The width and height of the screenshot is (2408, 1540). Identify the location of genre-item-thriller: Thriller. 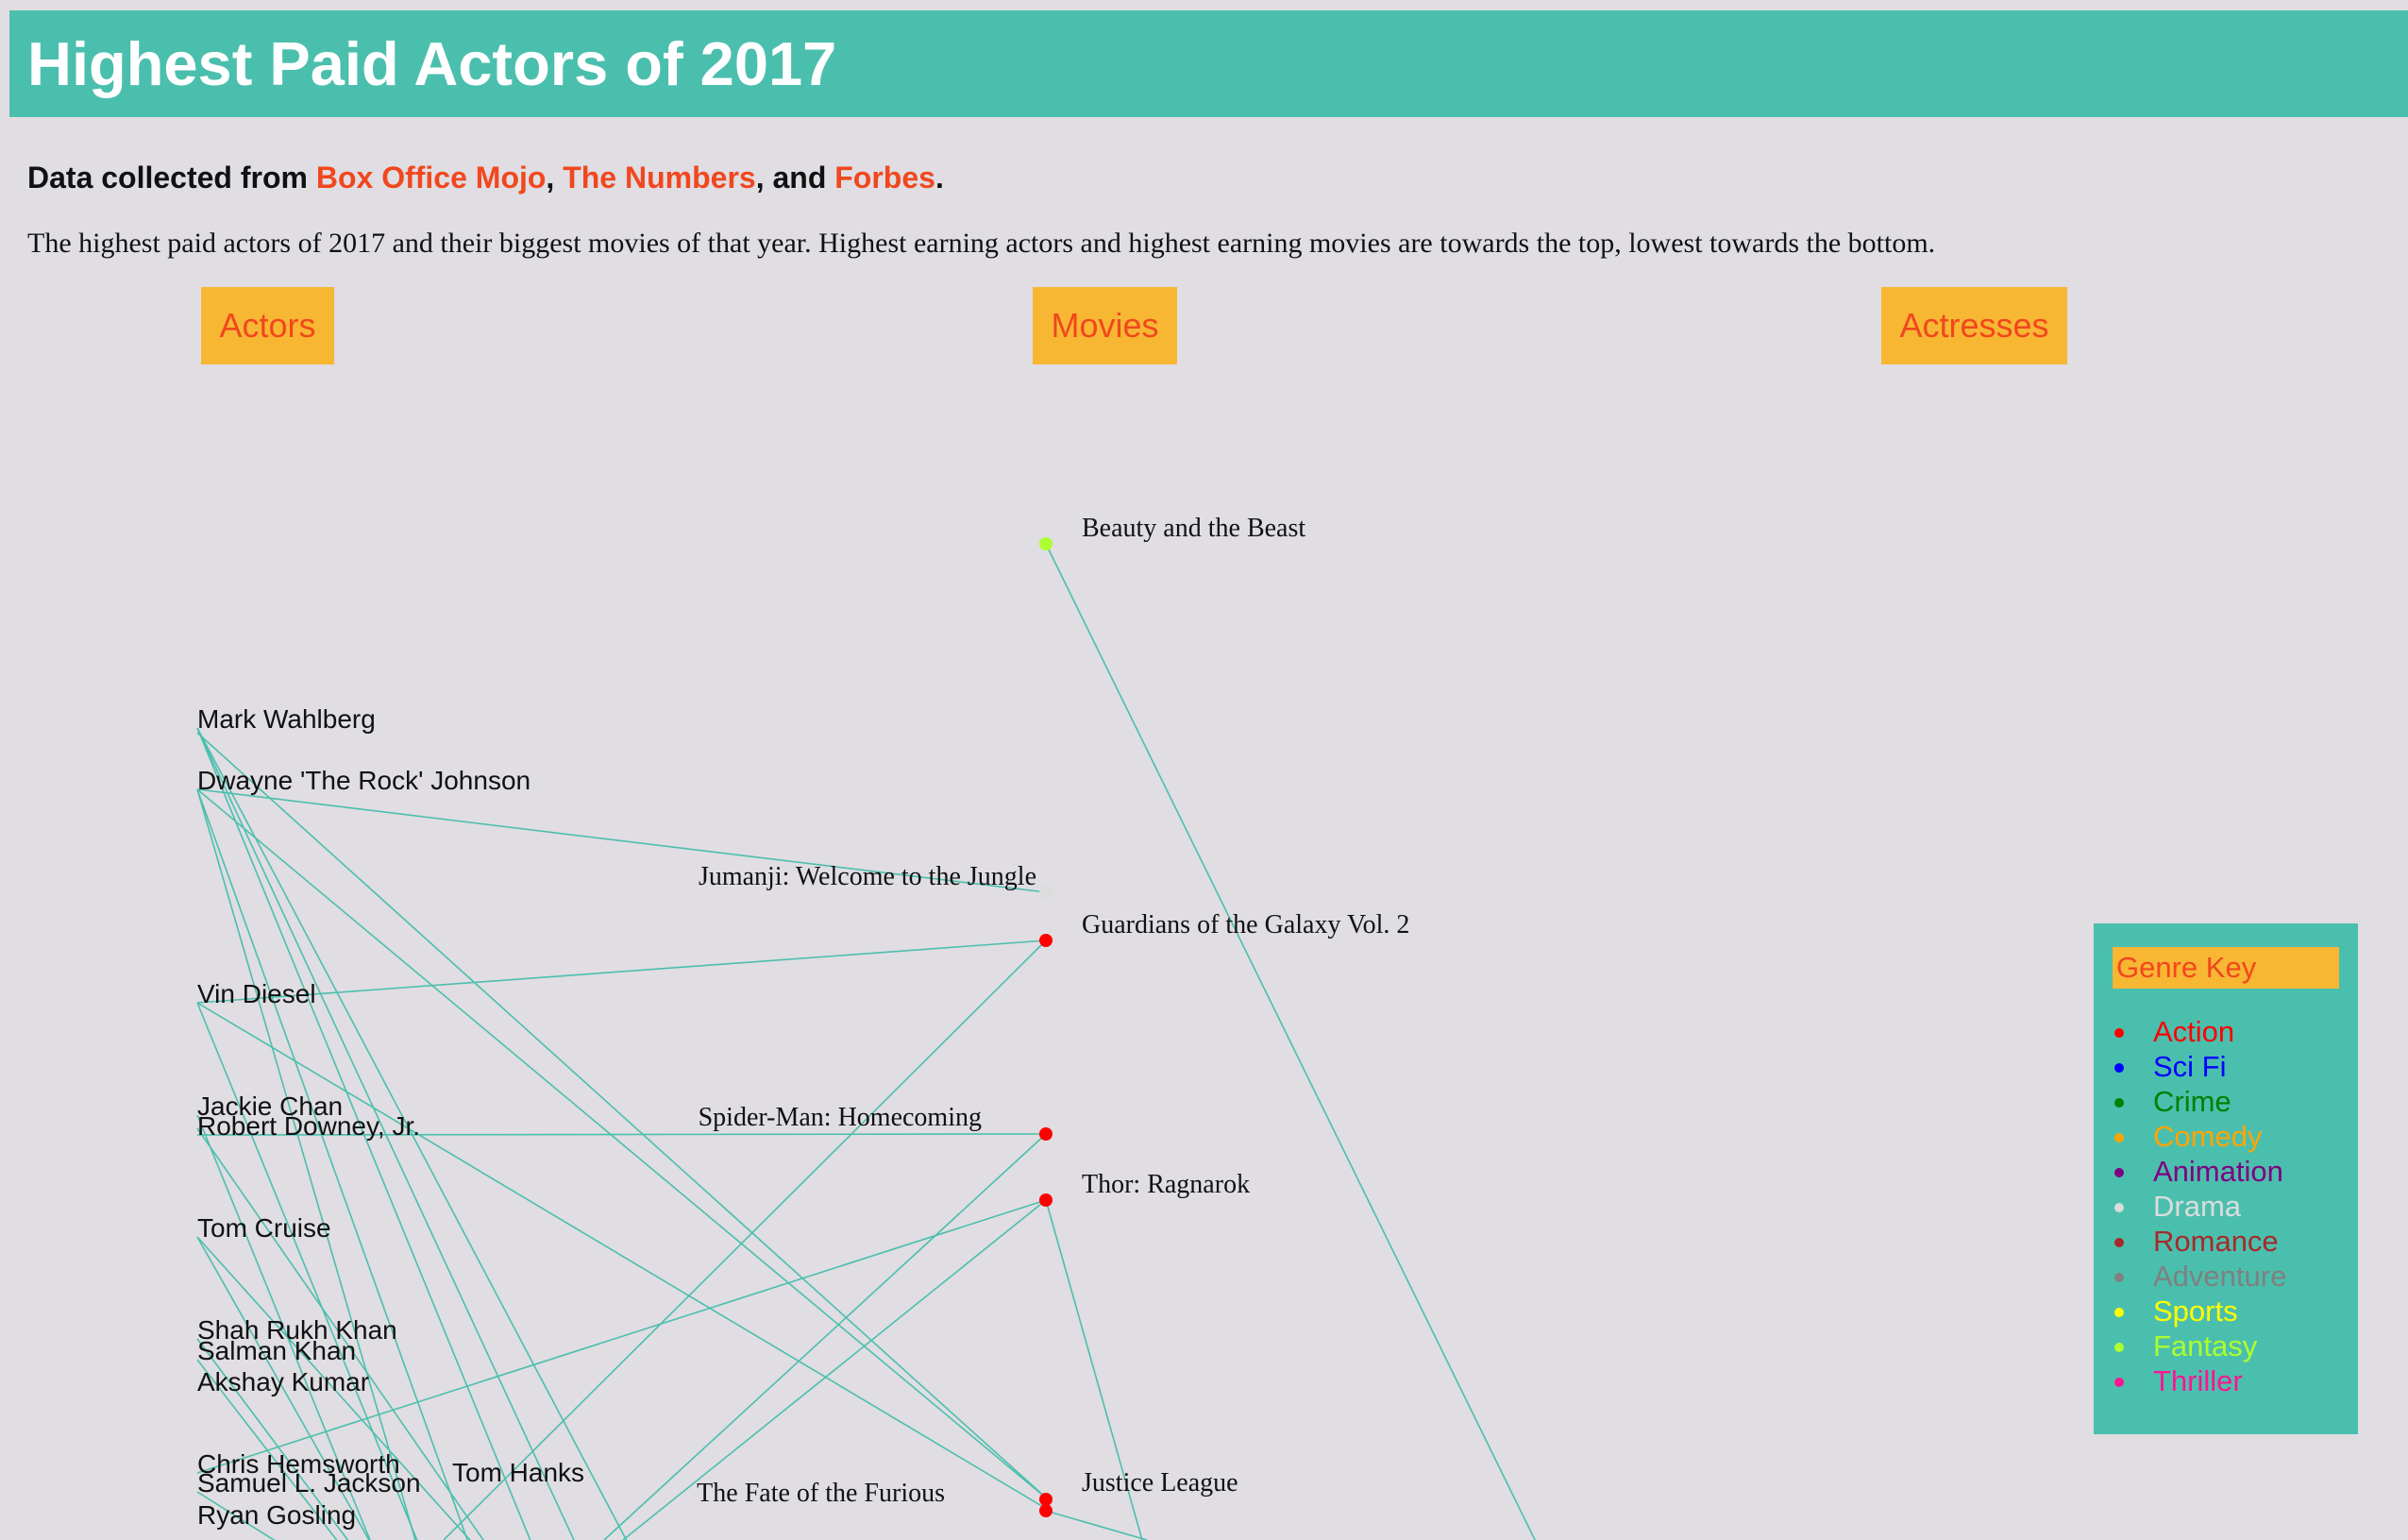
(2190, 1380).